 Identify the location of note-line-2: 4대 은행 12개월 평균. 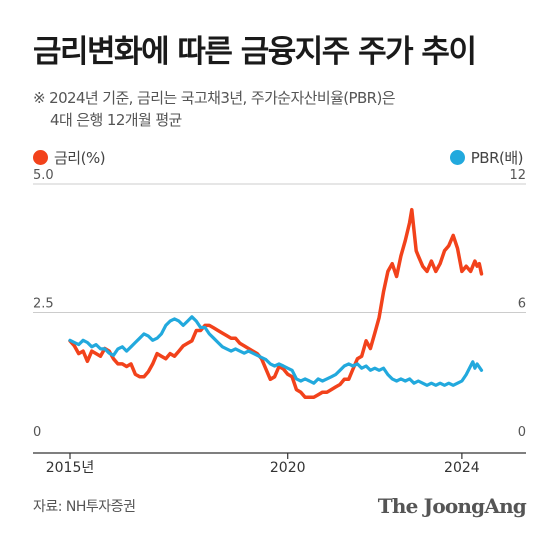
(116, 120).